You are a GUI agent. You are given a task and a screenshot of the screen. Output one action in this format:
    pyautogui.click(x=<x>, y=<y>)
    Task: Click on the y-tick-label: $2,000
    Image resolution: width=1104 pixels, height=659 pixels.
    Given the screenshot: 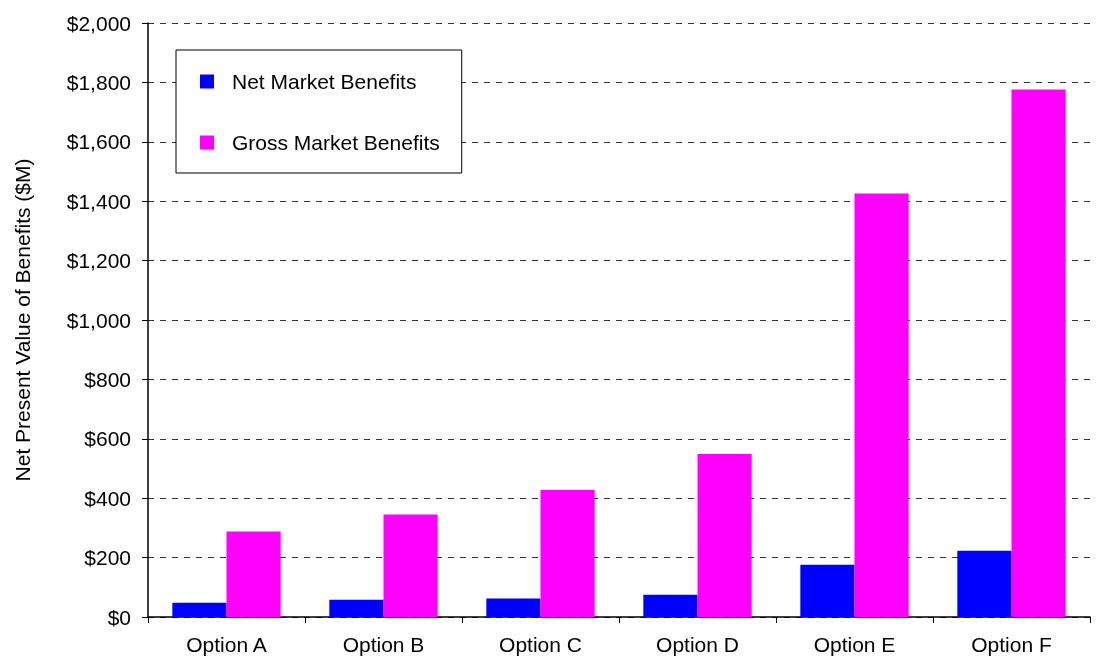 What is the action you would take?
    pyautogui.click(x=98, y=23)
    